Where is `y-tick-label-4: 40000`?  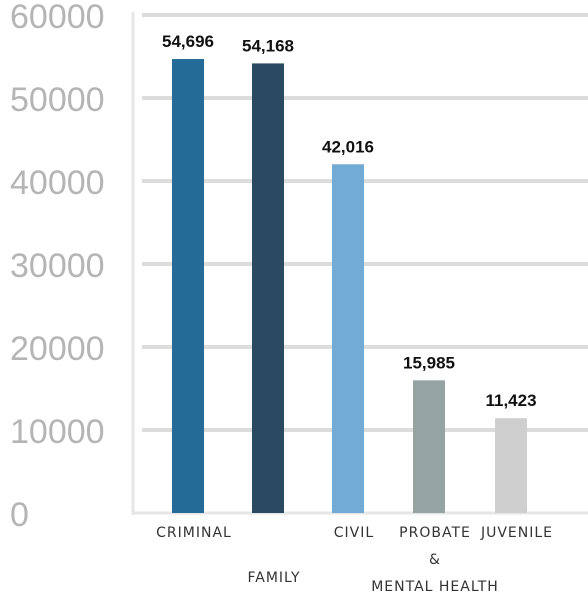
y-tick-label-4: 40000 is located at coordinates (57, 183).